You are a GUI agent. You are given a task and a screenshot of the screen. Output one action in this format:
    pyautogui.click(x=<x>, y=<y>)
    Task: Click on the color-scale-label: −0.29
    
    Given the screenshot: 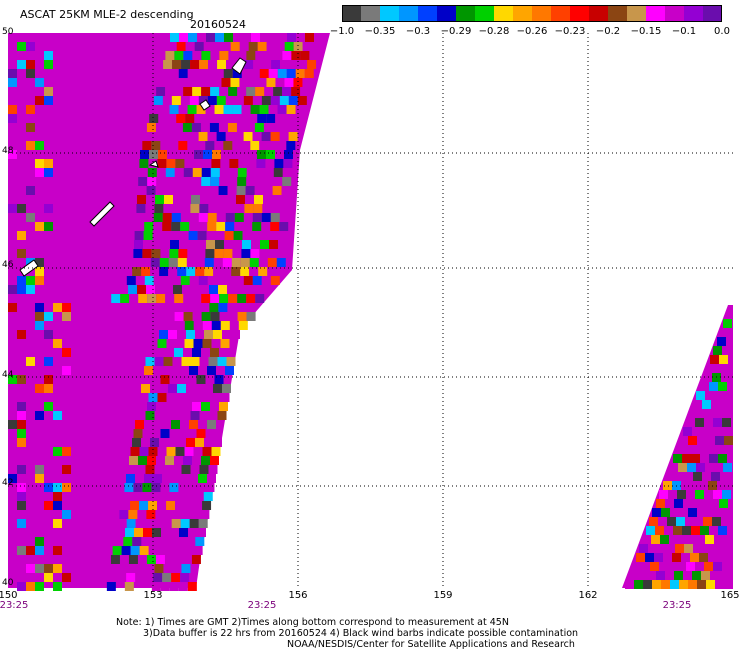 What is the action you would take?
    pyautogui.click(x=456, y=31)
    